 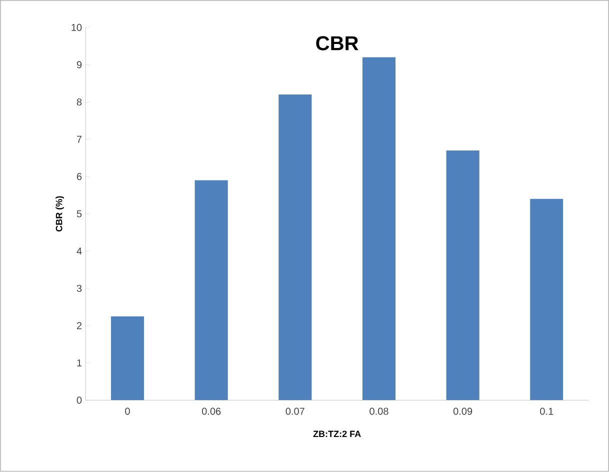 What do you see at coordinates (79, 251) in the screenshot?
I see `y-tick-label: 4` at bounding box center [79, 251].